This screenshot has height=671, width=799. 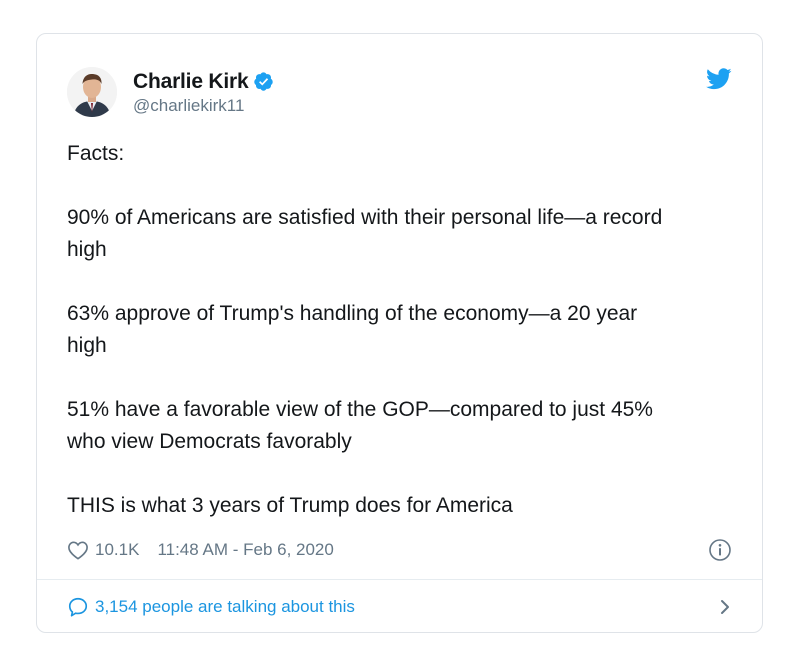 I want to click on tweet-meta: 10.1K 11:48 AM - Feb 6, 2020, so click(x=200, y=550).